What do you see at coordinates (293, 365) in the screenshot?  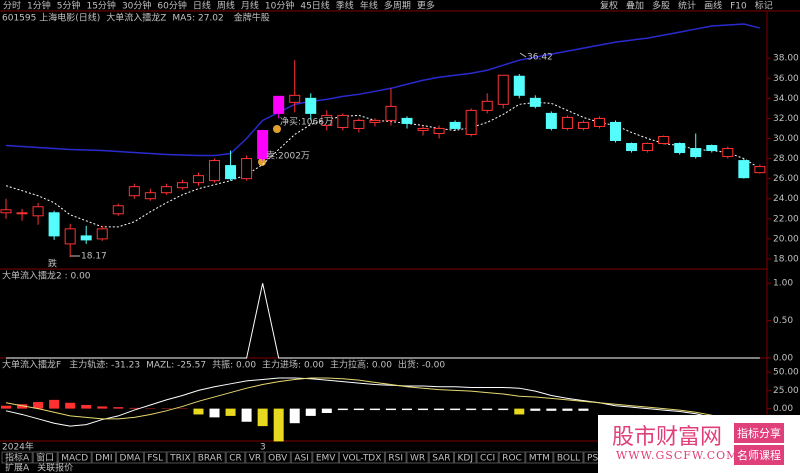 I see `header-label: 主力进场: 0.00` at bounding box center [293, 365].